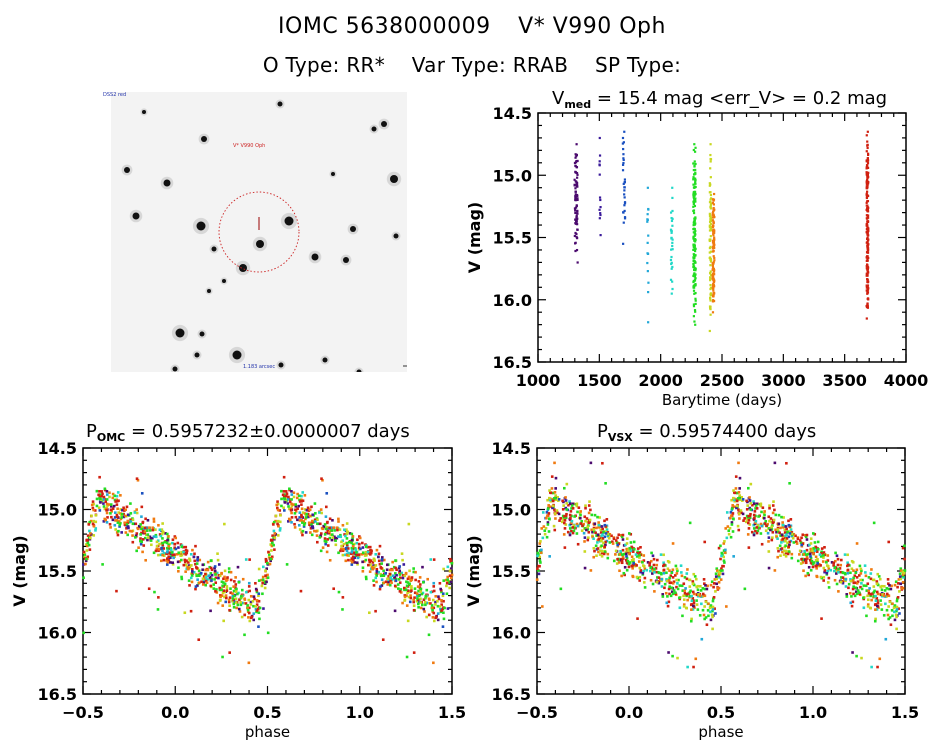 This screenshot has width=944, height=747. What do you see at coordinates (144, 112) in the screenshot?
I see `star-core` at bounding box center [144, 112].